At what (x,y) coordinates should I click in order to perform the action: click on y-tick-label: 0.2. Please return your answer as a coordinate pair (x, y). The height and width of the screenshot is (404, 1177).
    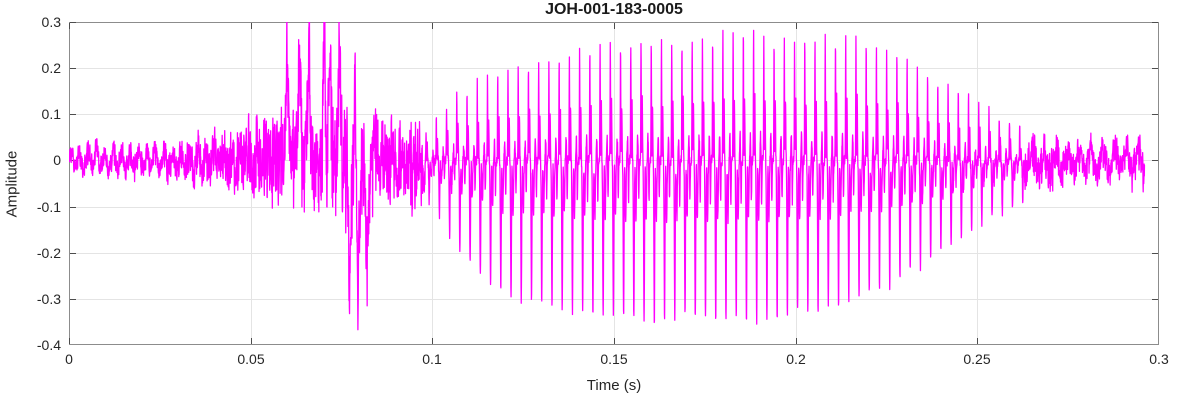
    Looking at the image, I should click on (51, 68).